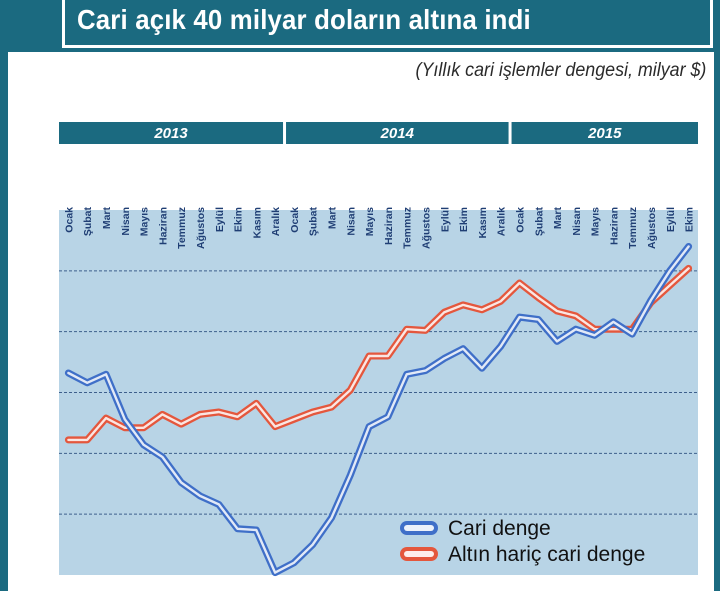  What do you see at coordinates (34, 272) in the screenshot?
I see `y-tick-label: -40` at bounding box center [34, 272].